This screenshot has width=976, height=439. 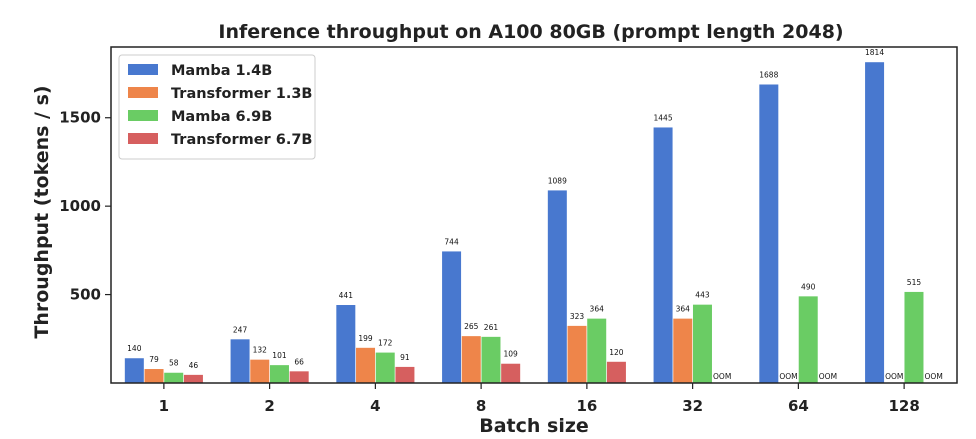 I want to click on x-tick-label: 16, so click(x=586, y=406).